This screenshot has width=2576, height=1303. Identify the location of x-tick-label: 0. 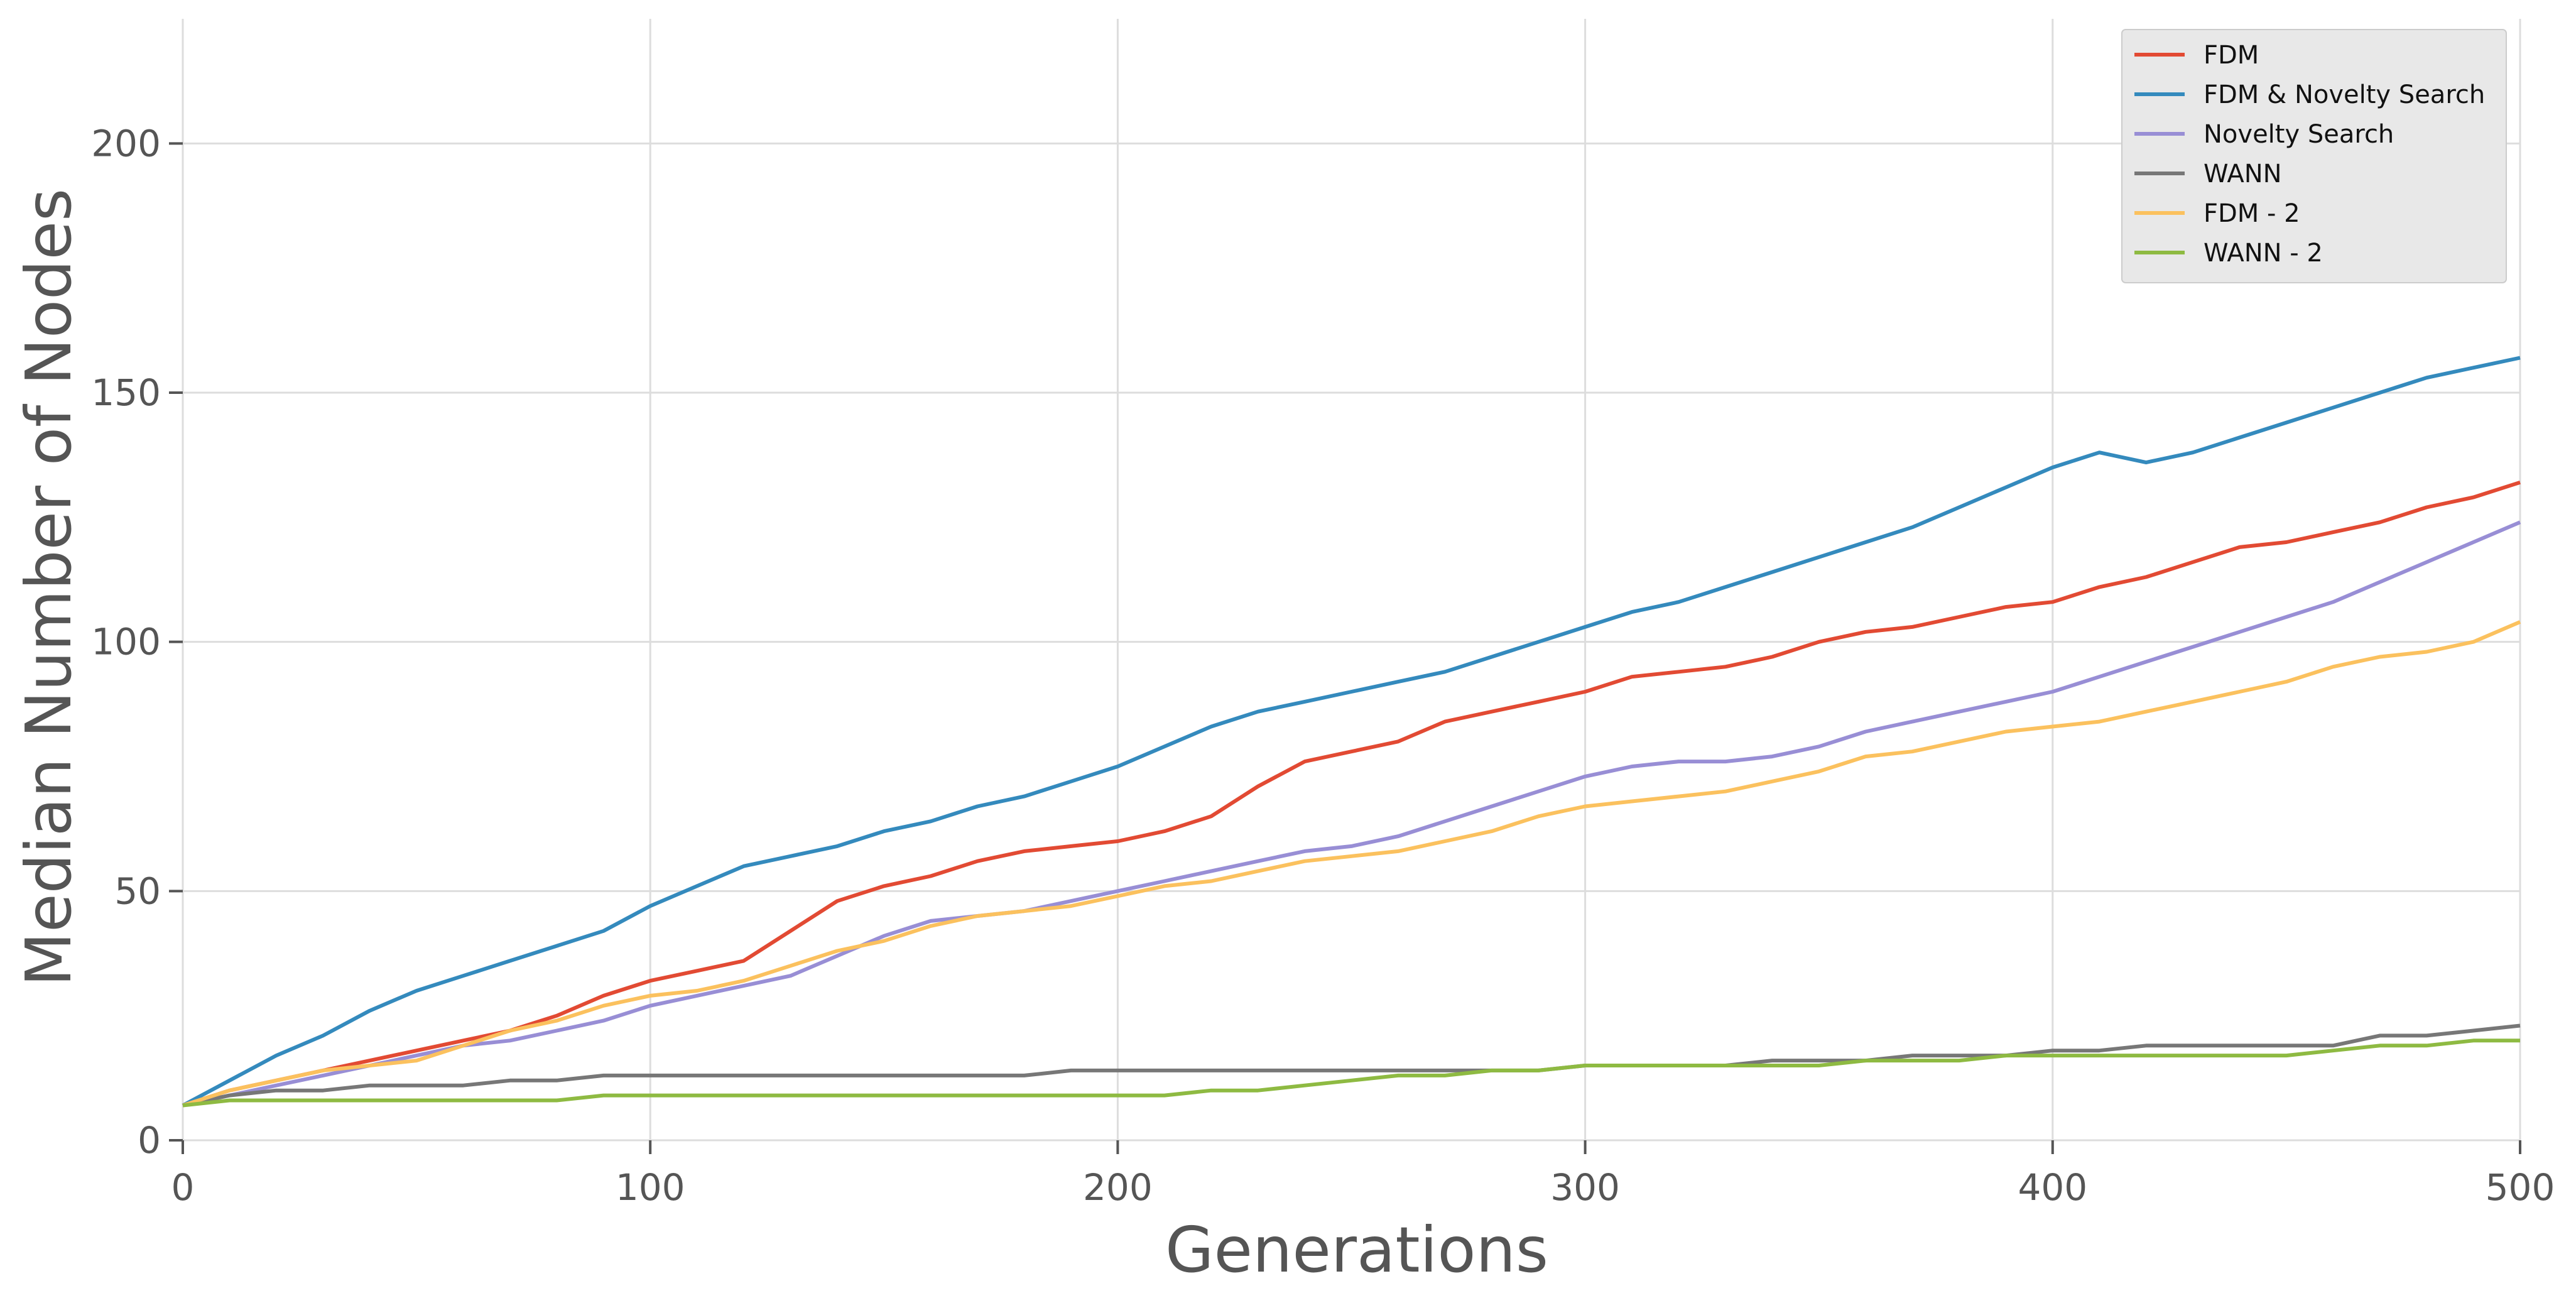
(183, 1187).